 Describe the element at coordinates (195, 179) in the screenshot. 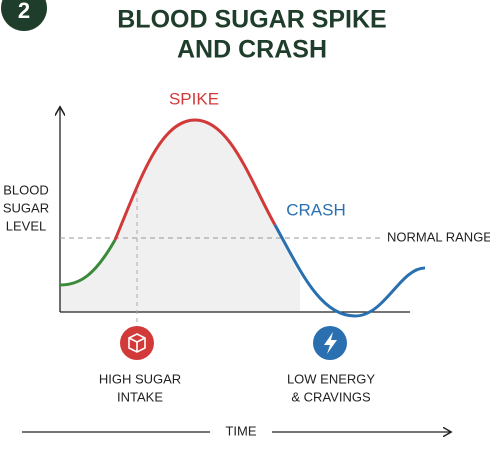

I see `curve-spike` at that location.